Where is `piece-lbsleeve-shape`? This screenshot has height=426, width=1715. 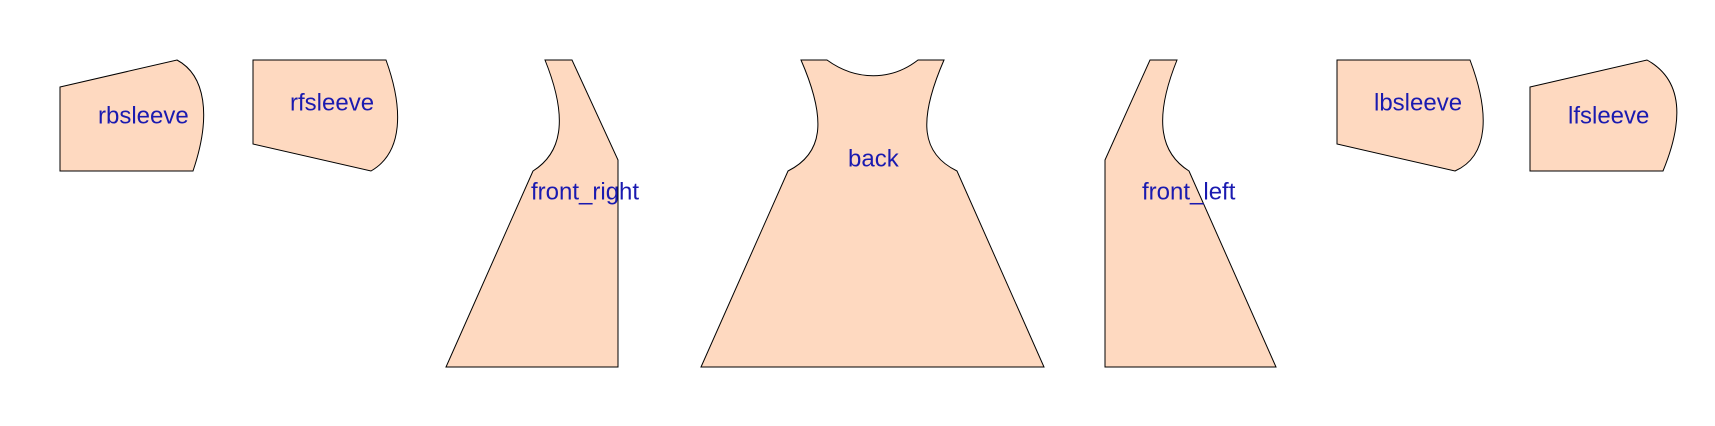 piece-lbsleeve-shape is located at coordinates (1410, 115).